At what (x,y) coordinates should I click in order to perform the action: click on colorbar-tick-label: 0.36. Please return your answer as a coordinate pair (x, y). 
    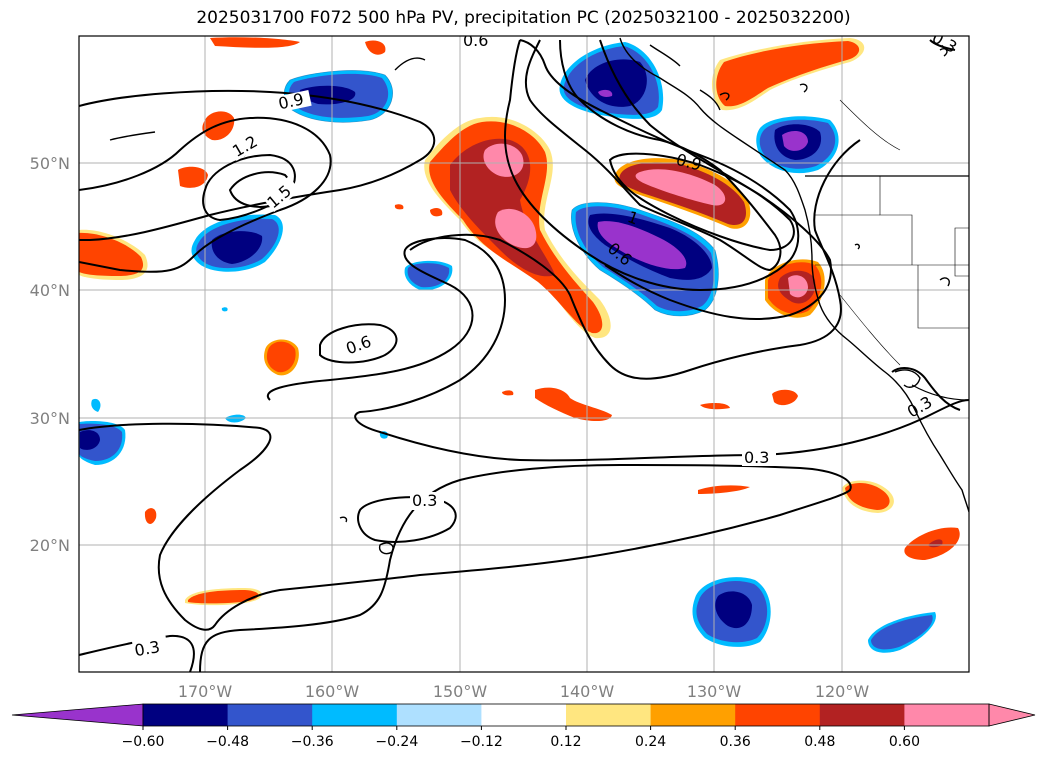
    Looking at the image, I should click on (735, 742).